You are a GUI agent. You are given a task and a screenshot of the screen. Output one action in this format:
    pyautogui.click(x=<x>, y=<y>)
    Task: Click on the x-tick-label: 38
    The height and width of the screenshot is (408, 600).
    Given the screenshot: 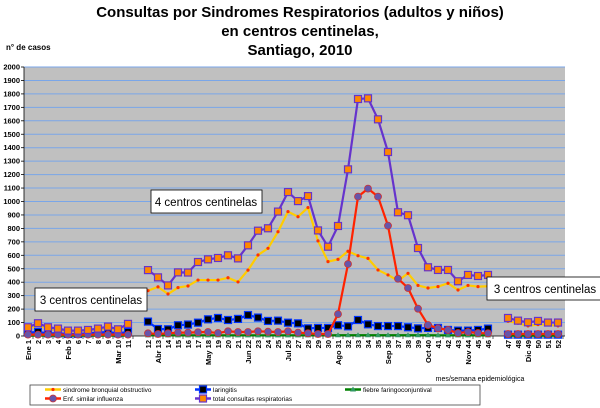 What is the action you would take?
    pyautogui.click(x=408, y=344)
    